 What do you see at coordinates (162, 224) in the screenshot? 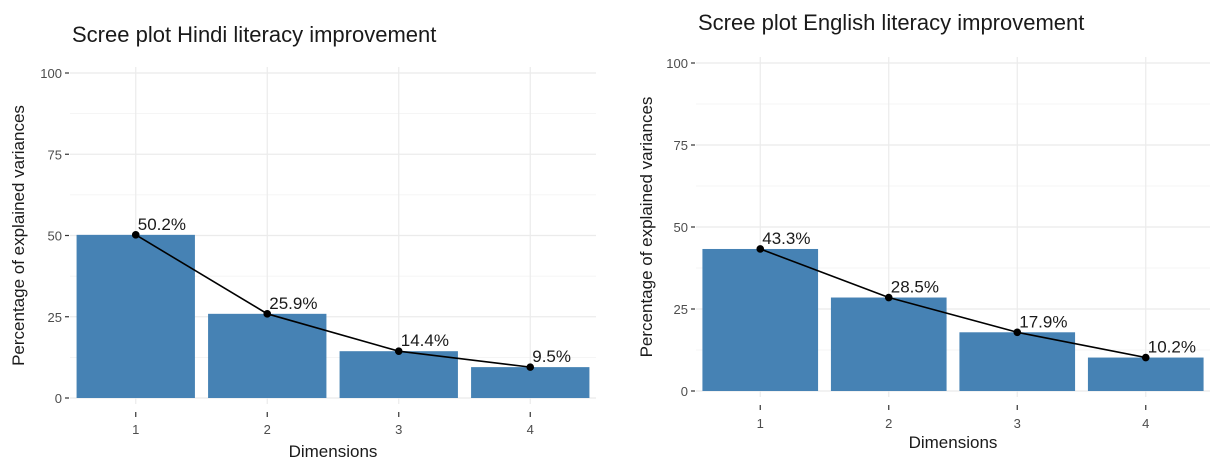
I see `data-label: 50.2%` at bounding box center [162, 224].